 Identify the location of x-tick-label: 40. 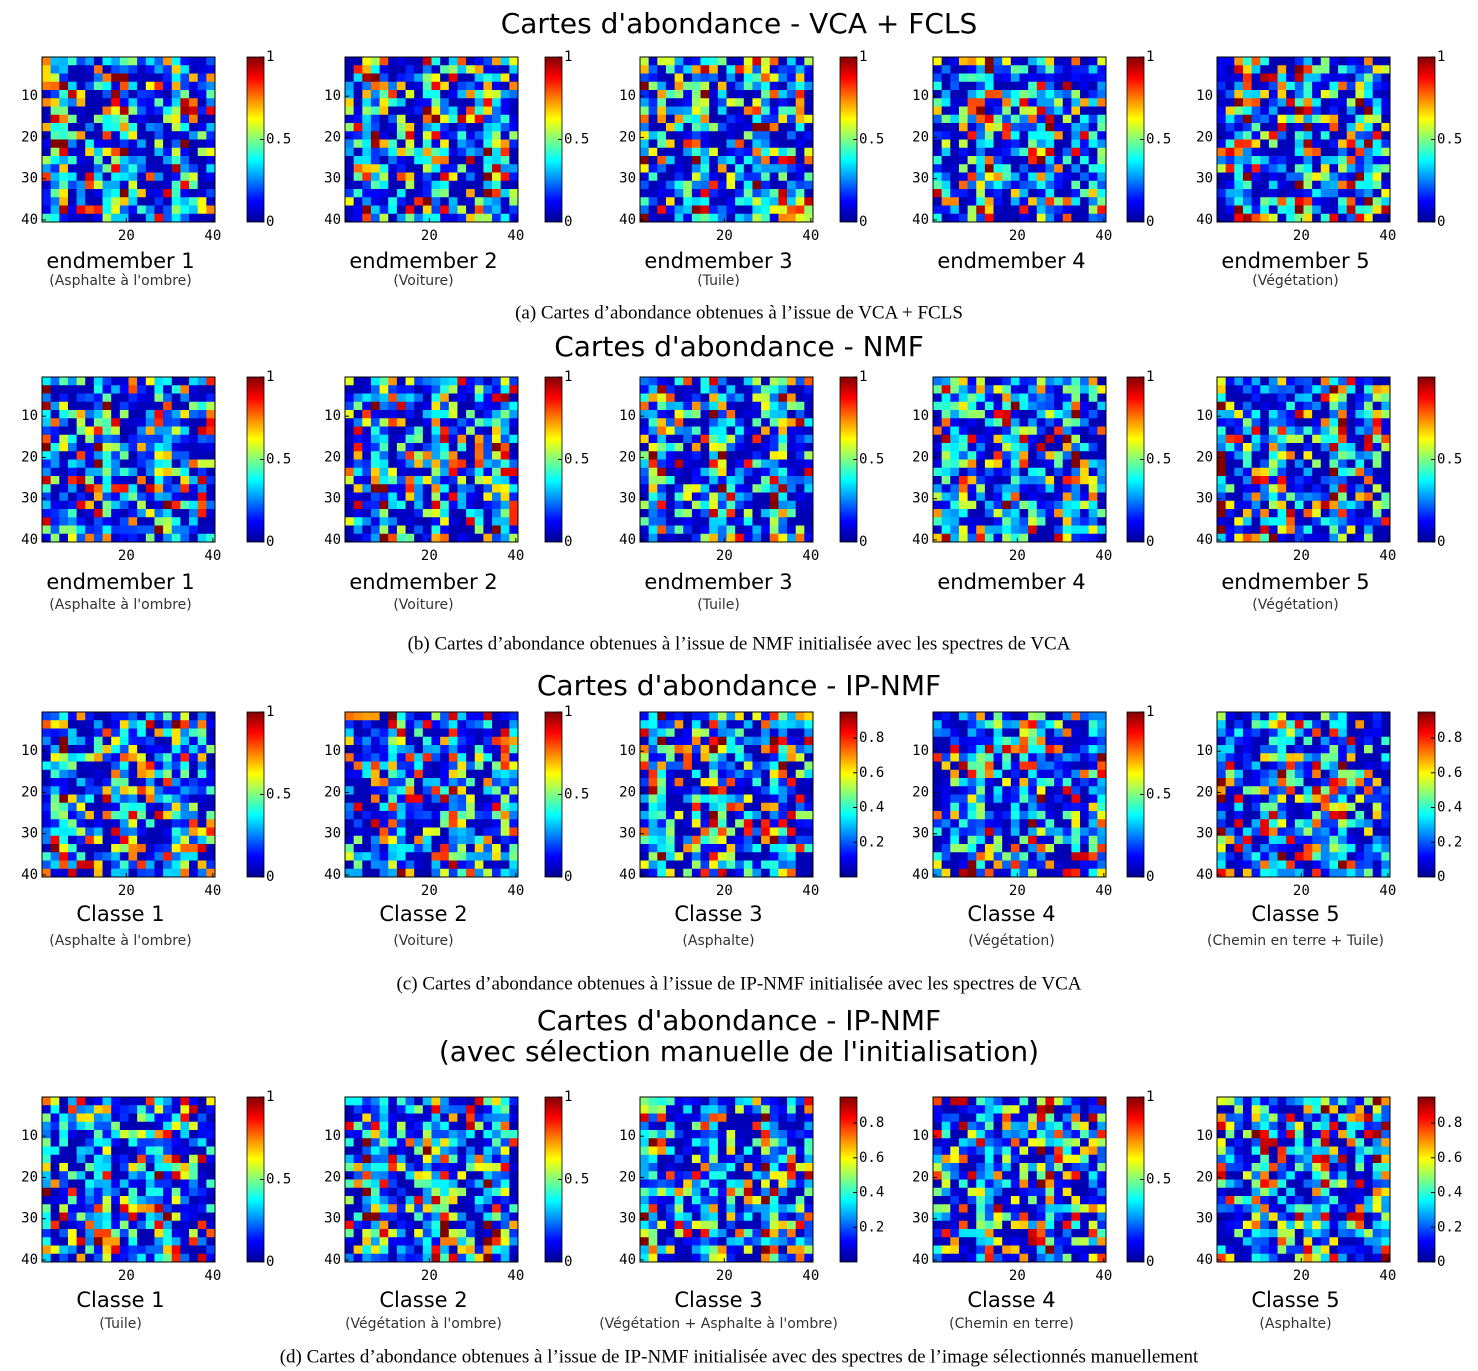
(1387, 556).